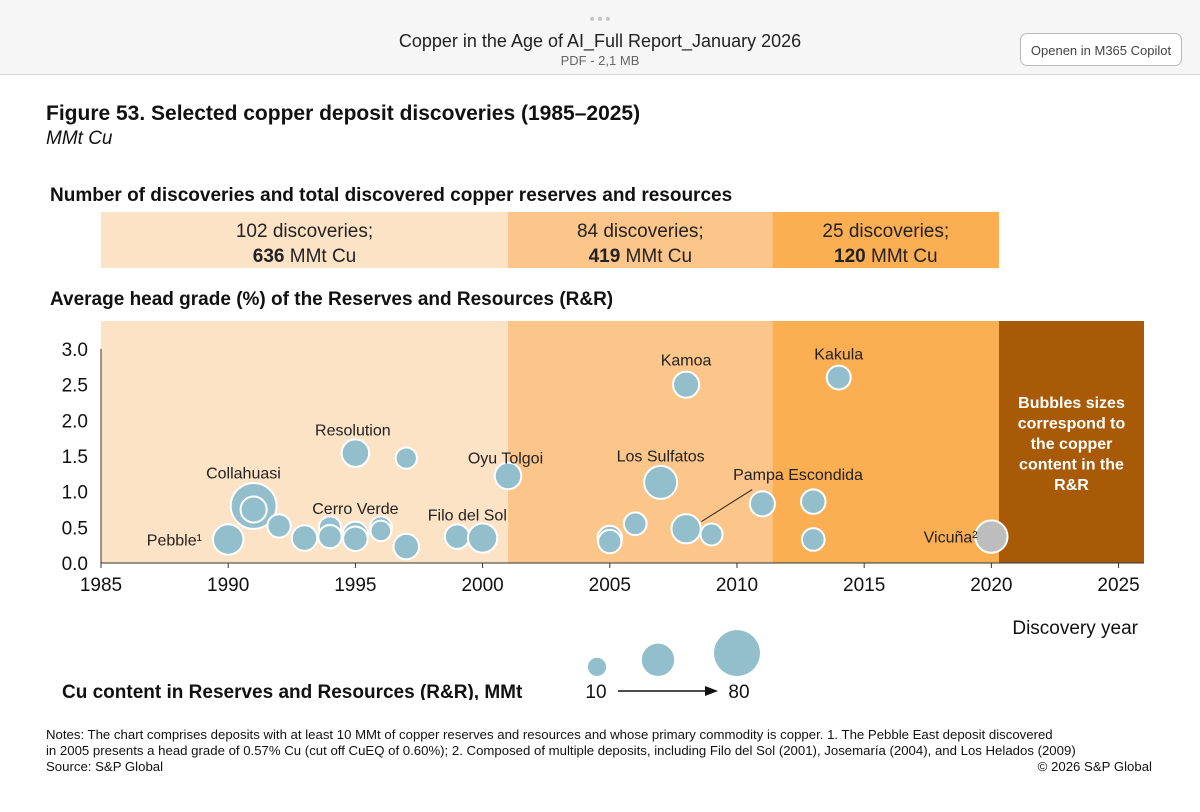 This screenshot has height=812, width=1200. What do you see at coordinates (991, 585) in the screenshot?
I see `x-tick-label: 2020` at bounding box center [991, 585].